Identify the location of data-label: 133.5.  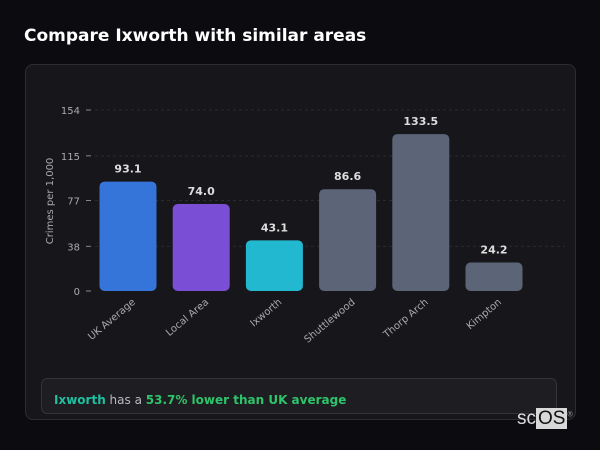
(420, 121).